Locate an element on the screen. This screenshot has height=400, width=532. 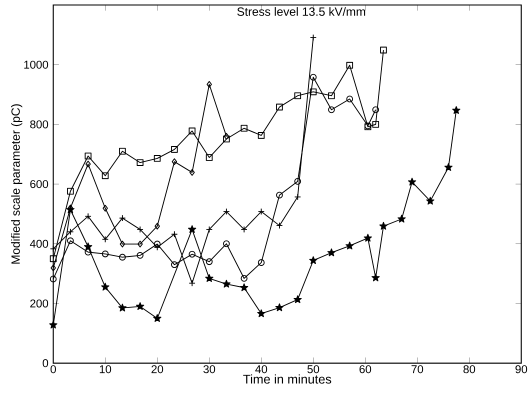
y-tick-label: 400 is located at coordinates (39, 244).